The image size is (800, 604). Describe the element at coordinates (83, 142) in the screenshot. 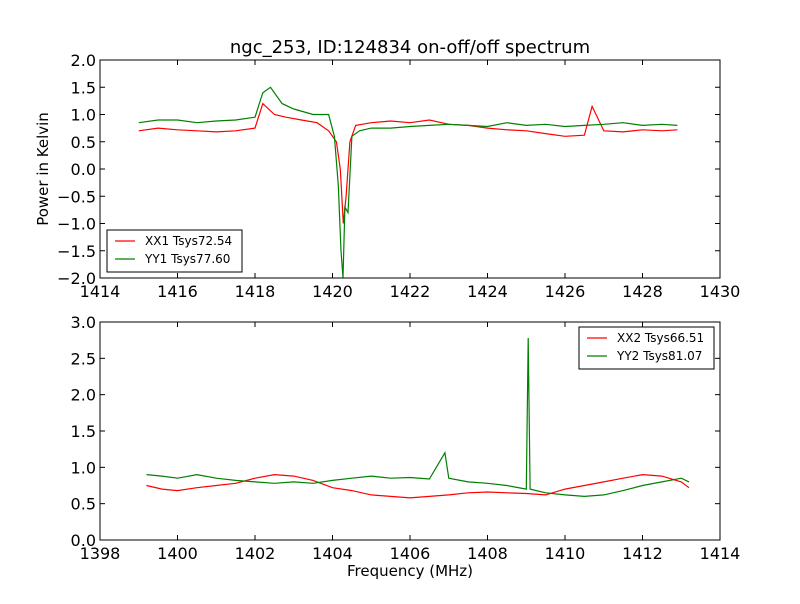

I see `top-y-tick-label: 0.5` at that location.